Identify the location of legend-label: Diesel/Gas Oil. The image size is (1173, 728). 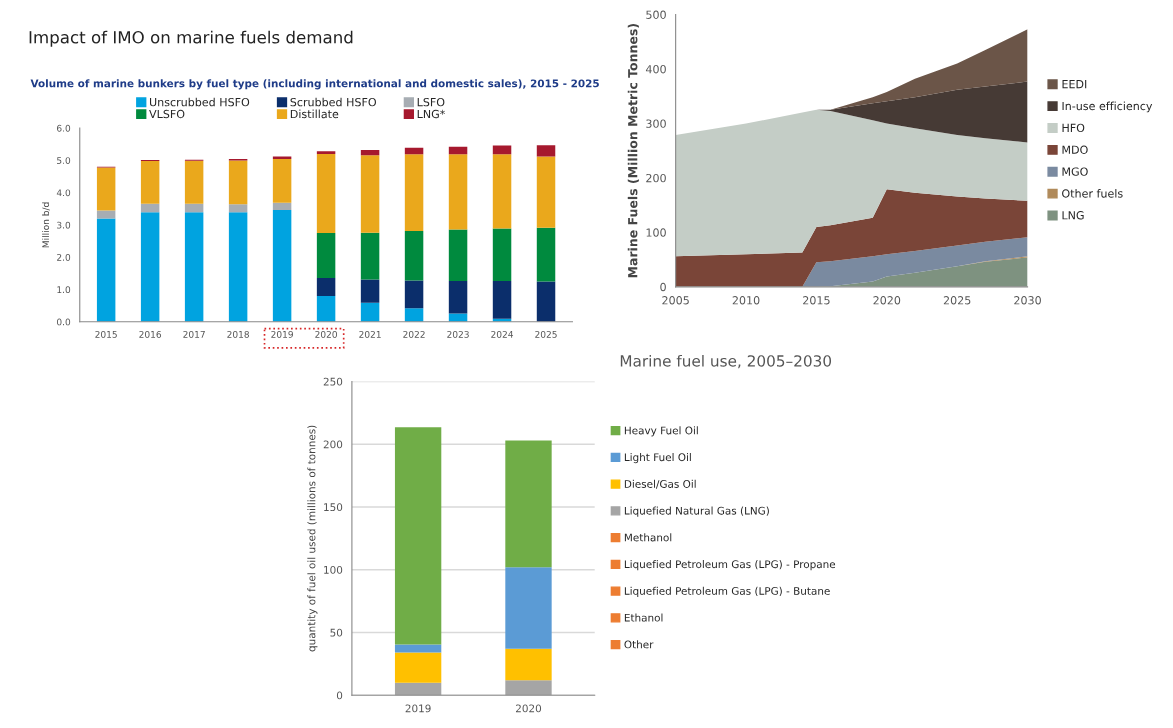
(660, 484).